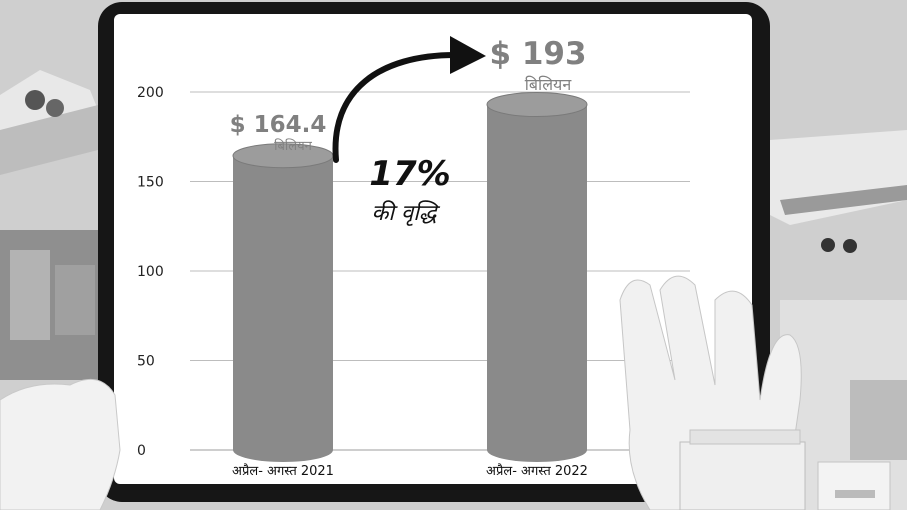 This screenshot has width=907, height=510. I want to click on growth-percent: 17%, so click(409, 174).